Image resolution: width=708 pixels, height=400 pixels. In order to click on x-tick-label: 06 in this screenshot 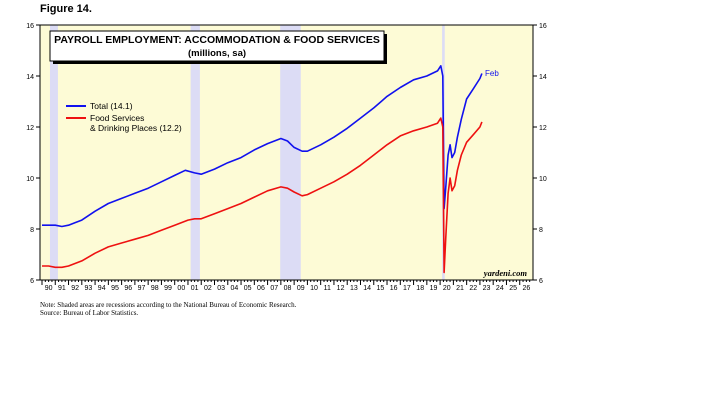, I will do `click(261, 288)`.